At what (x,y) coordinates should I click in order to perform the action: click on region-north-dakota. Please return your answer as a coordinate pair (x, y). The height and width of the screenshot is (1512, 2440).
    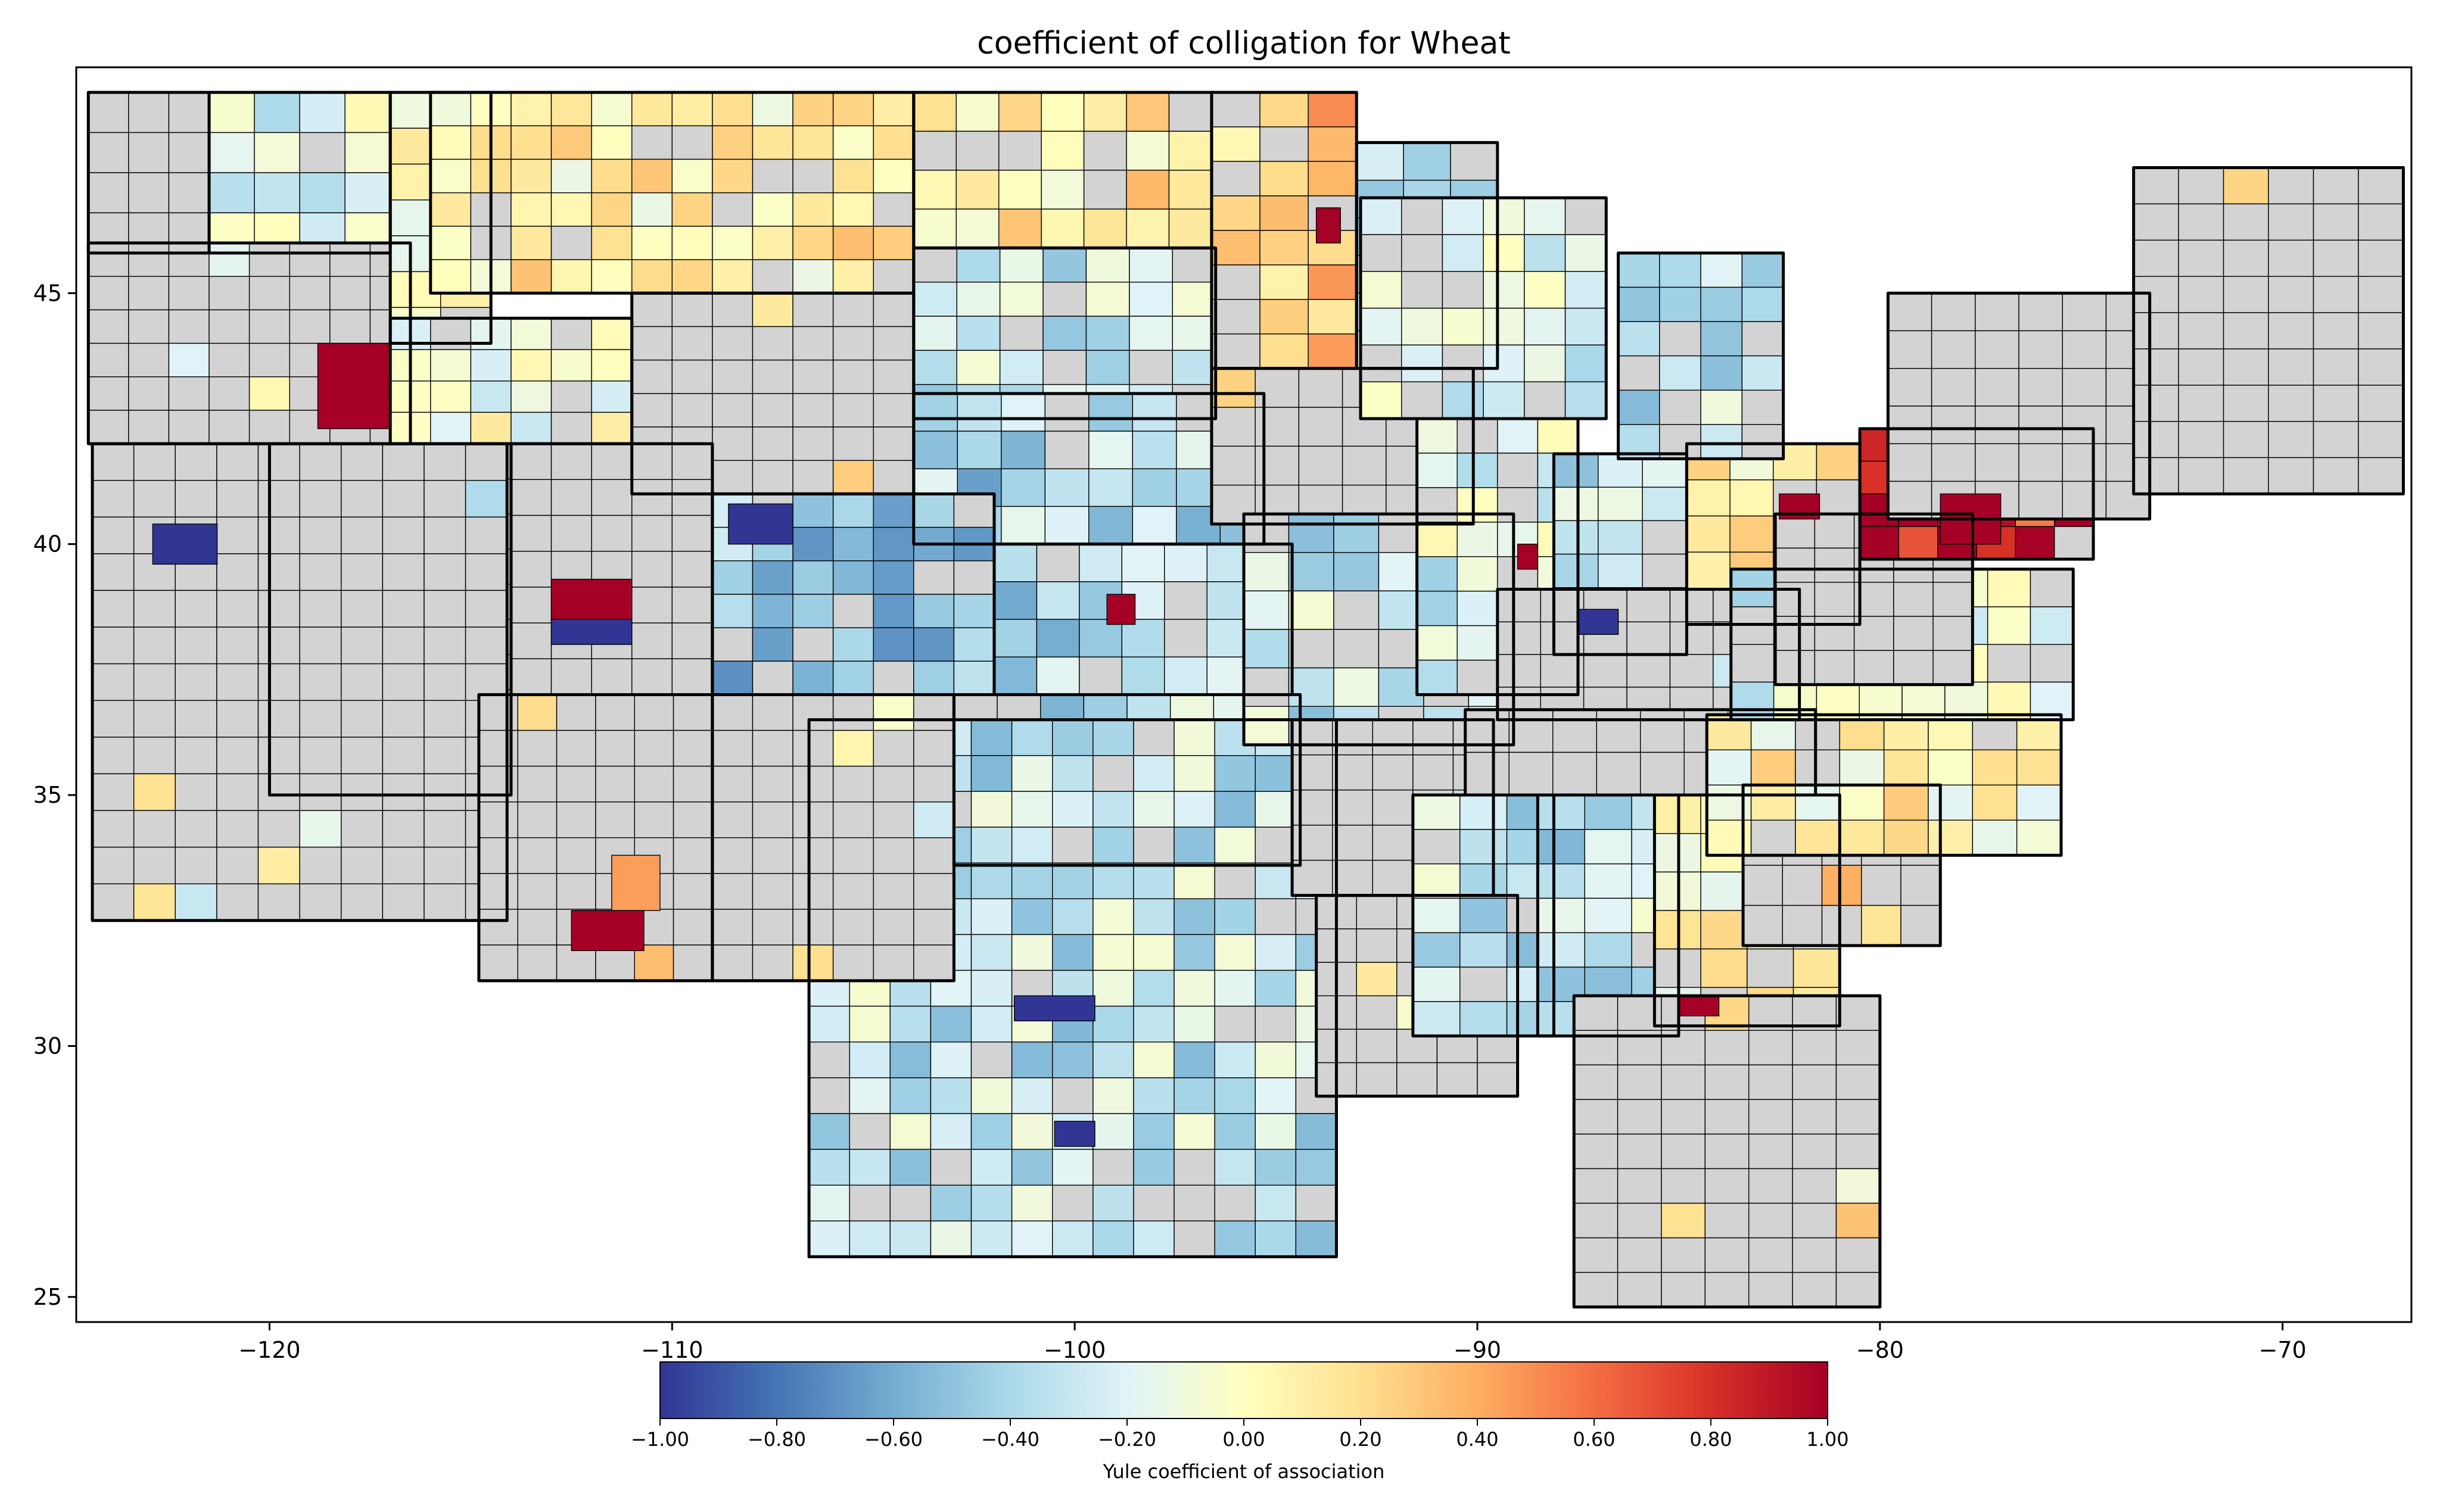
    Looking at the image, I should click on (1062, 170).